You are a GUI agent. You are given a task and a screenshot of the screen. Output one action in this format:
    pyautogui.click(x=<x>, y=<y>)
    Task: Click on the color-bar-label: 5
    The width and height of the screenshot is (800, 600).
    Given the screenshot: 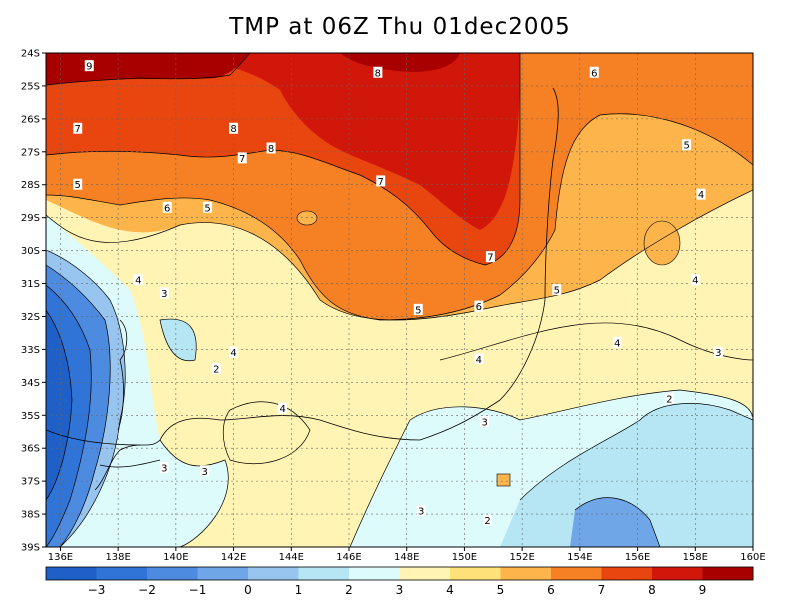 What is the action you would take?
    pyautogui.click(x=501, y=590)
    